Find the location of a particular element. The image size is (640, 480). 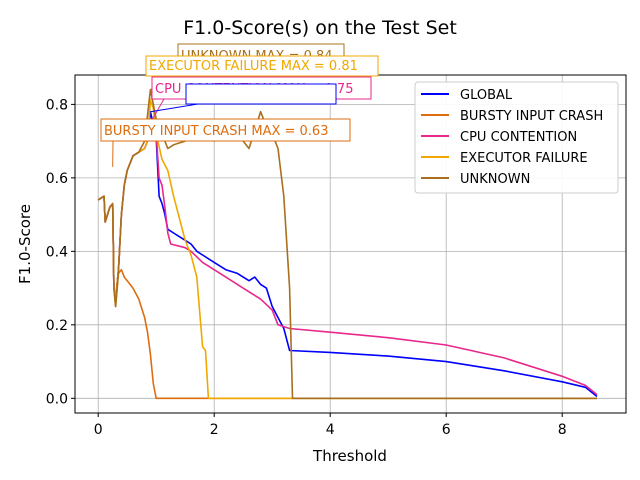

y-tick-label: 0.6 is located at coordinates (57, 179).